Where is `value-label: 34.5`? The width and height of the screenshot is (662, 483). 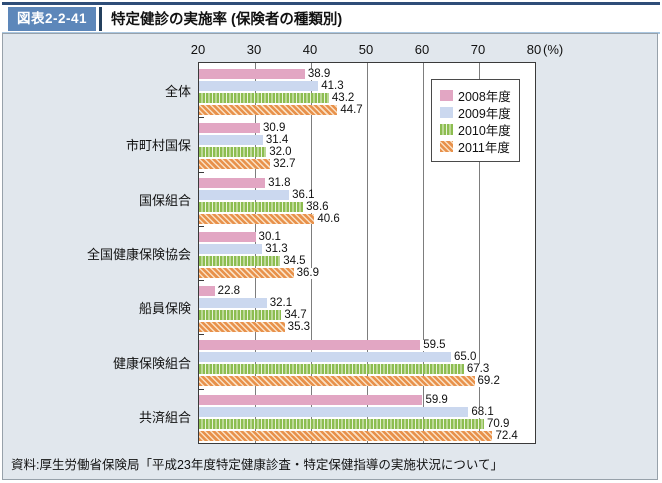 value-label: 34.5 is located at coordinates (294, 260).